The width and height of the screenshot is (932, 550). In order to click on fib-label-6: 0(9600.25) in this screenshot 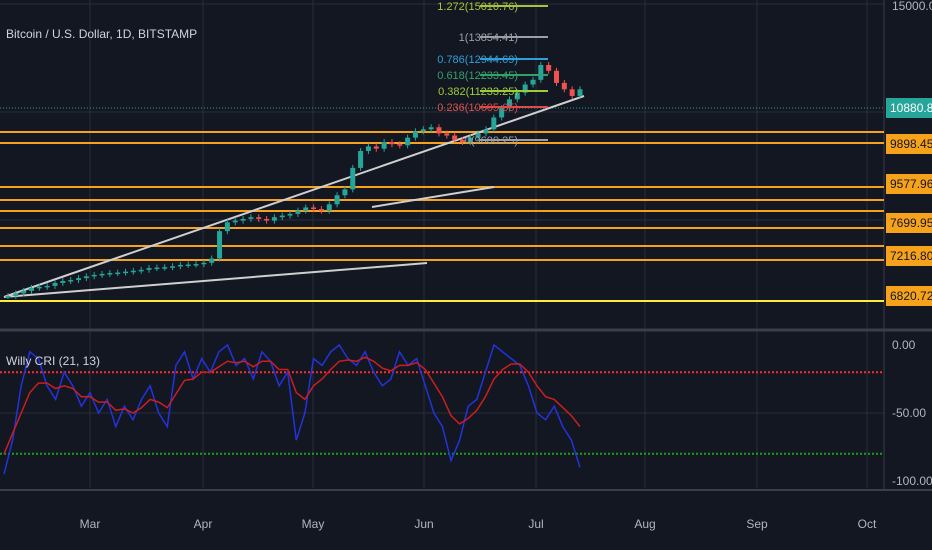, I will do `click(491, 141)`.